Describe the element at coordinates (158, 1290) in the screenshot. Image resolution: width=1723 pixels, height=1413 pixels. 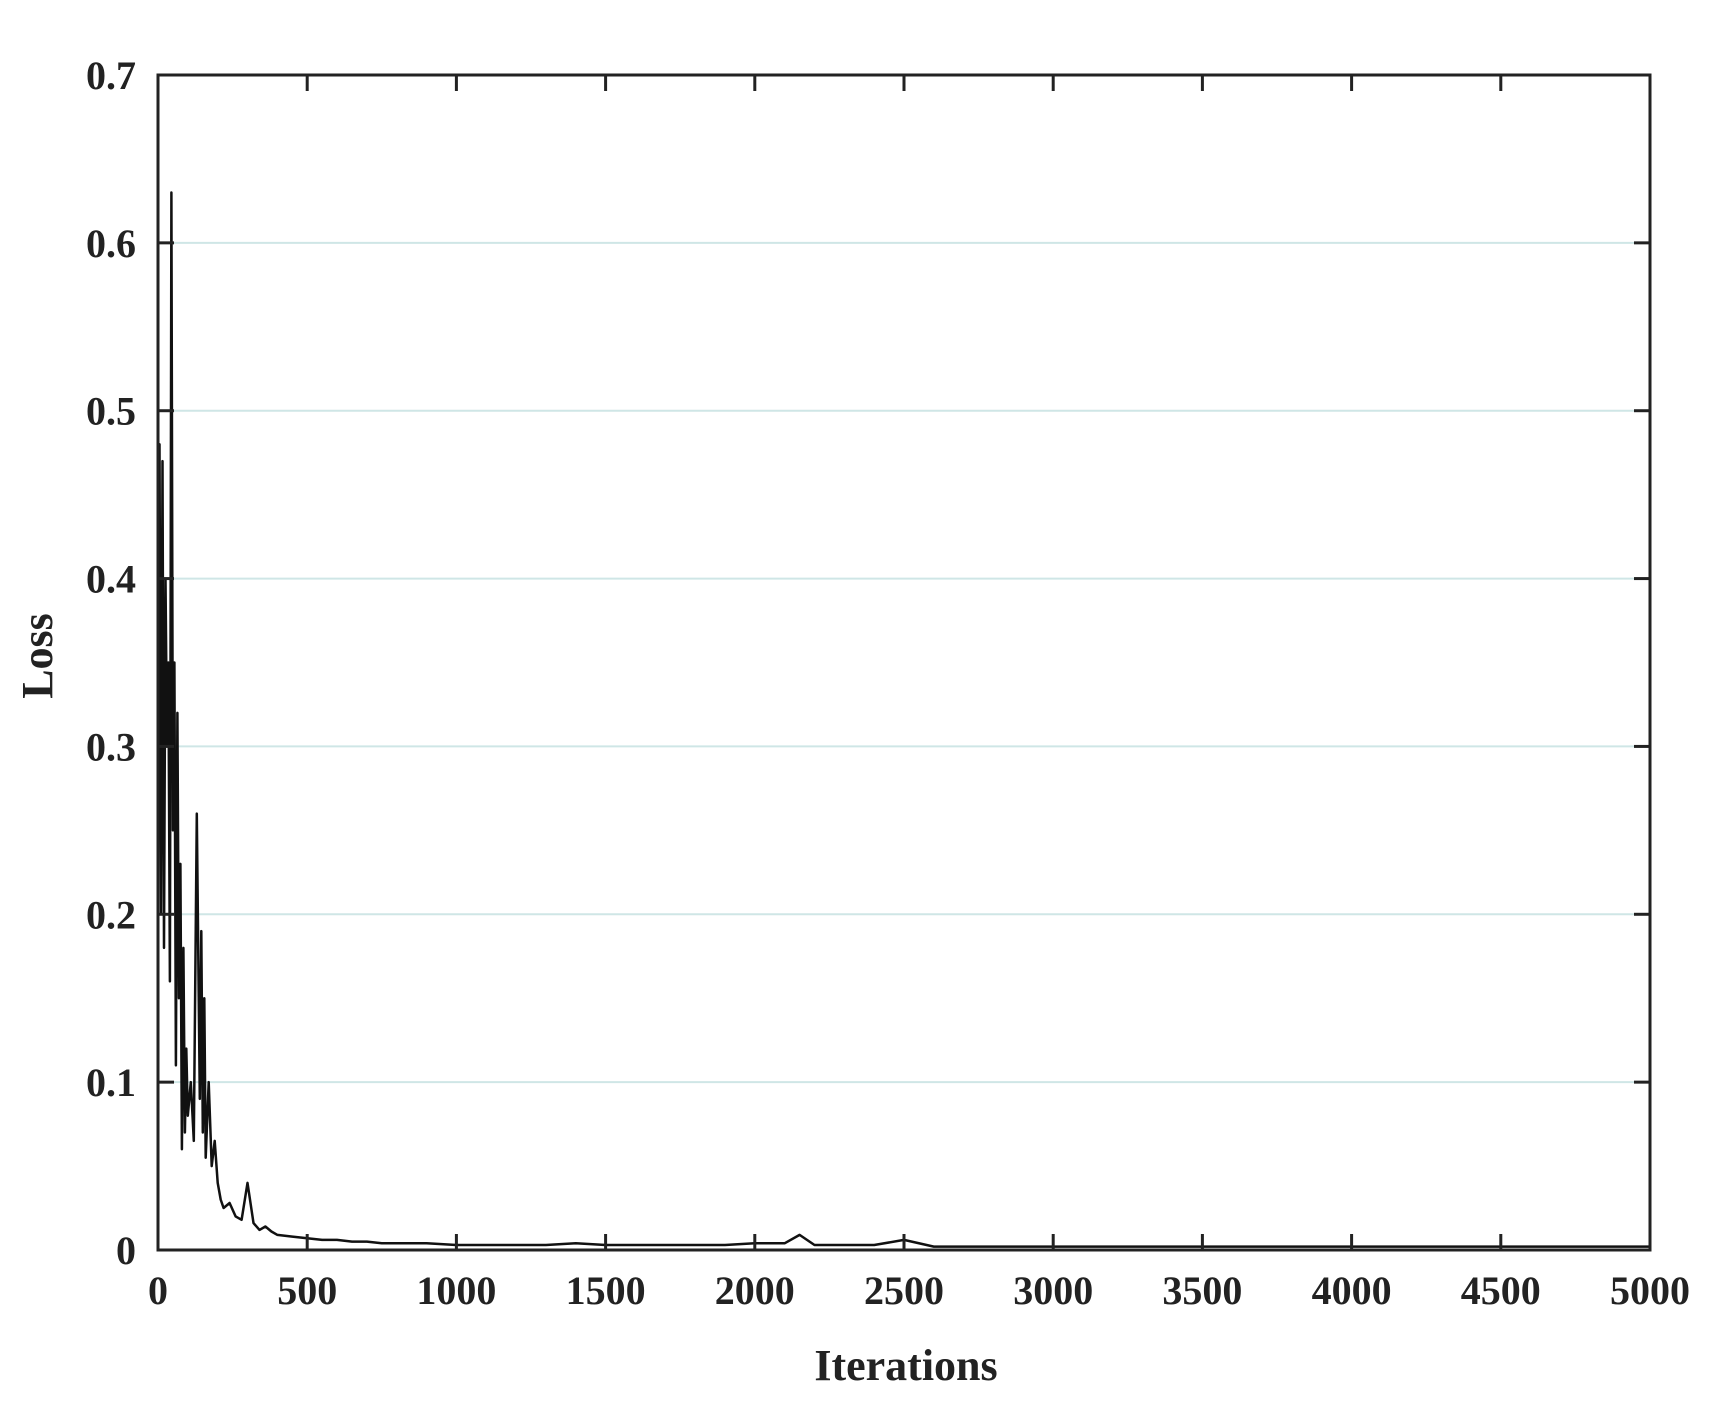
I see `x-tick-label: 0` at that location.